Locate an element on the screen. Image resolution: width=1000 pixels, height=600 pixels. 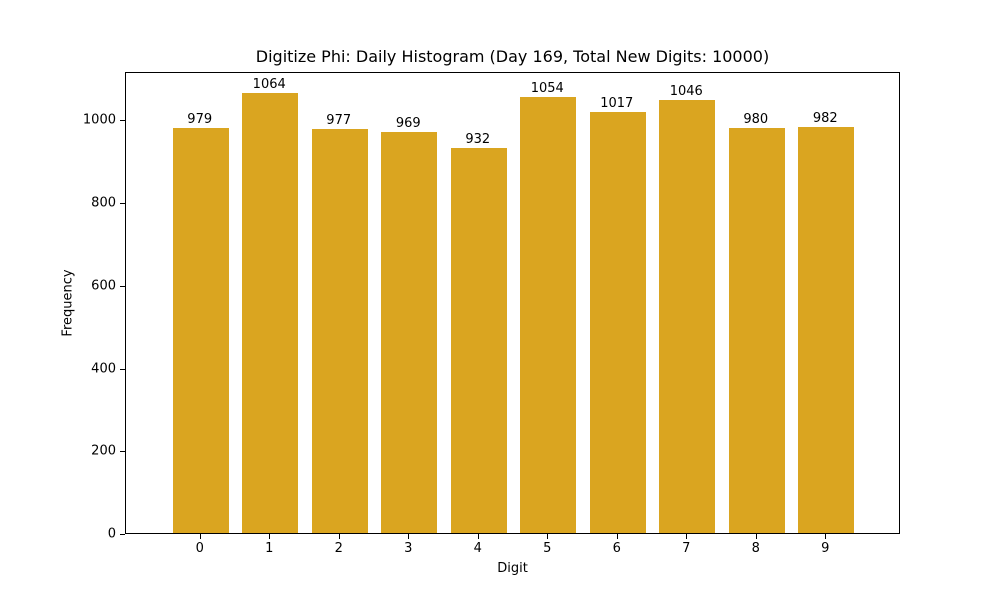
y-tick-label: 200 is located at coordinates (103, 451).